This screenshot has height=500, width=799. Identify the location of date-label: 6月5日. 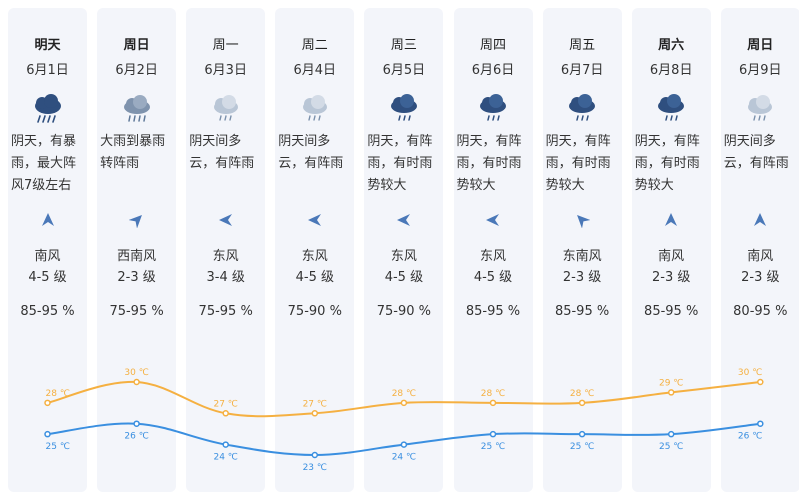
(404, 70).